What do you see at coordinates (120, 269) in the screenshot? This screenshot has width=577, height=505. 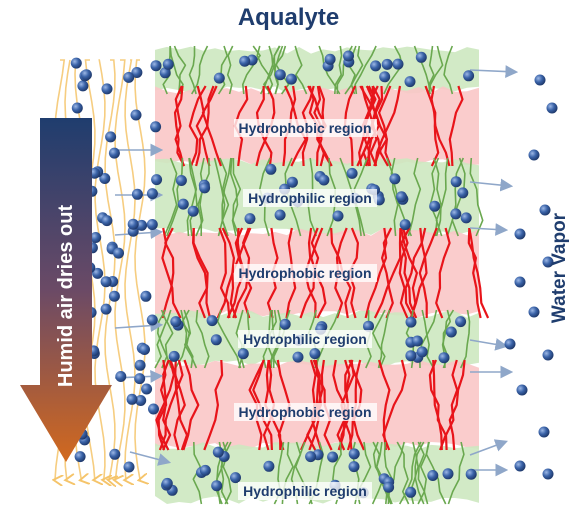 I see `airflow-line` at bounding box center [120, 269].